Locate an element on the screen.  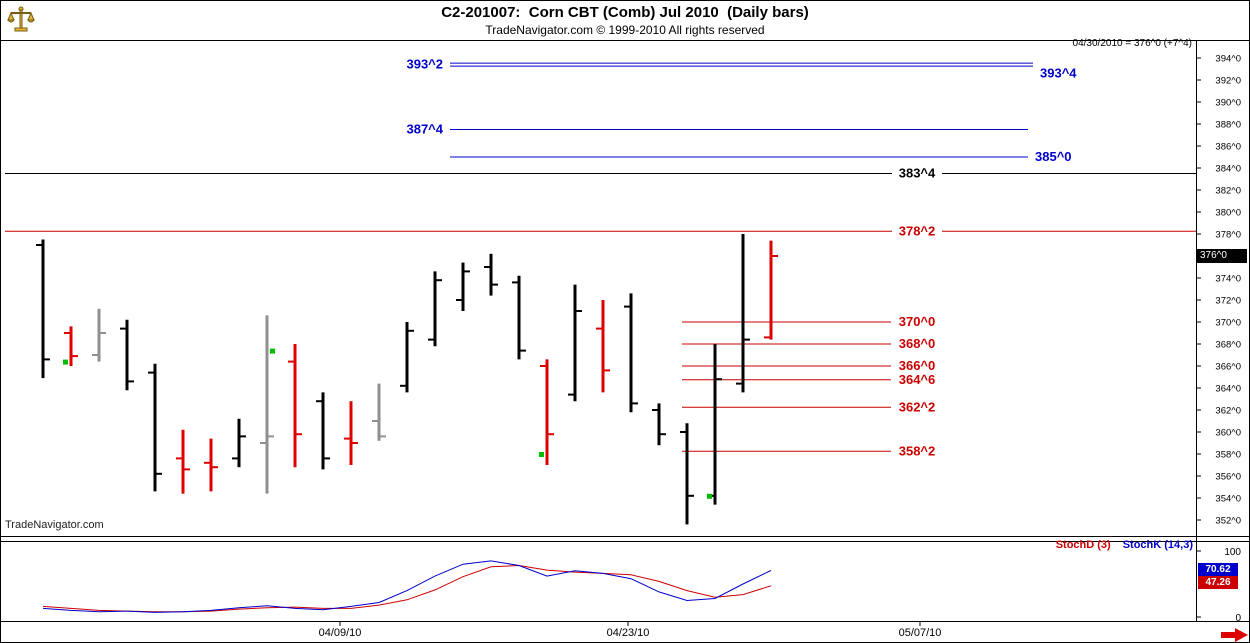
stochd-line is located at coordinates (407, 588).